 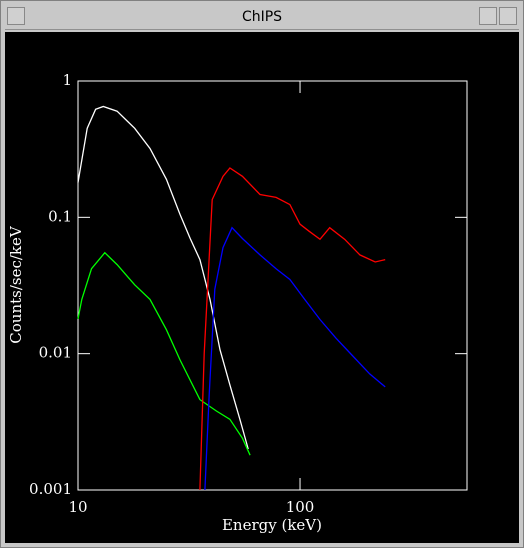 I want to click on maximize-button, so click(x=508, y=16).